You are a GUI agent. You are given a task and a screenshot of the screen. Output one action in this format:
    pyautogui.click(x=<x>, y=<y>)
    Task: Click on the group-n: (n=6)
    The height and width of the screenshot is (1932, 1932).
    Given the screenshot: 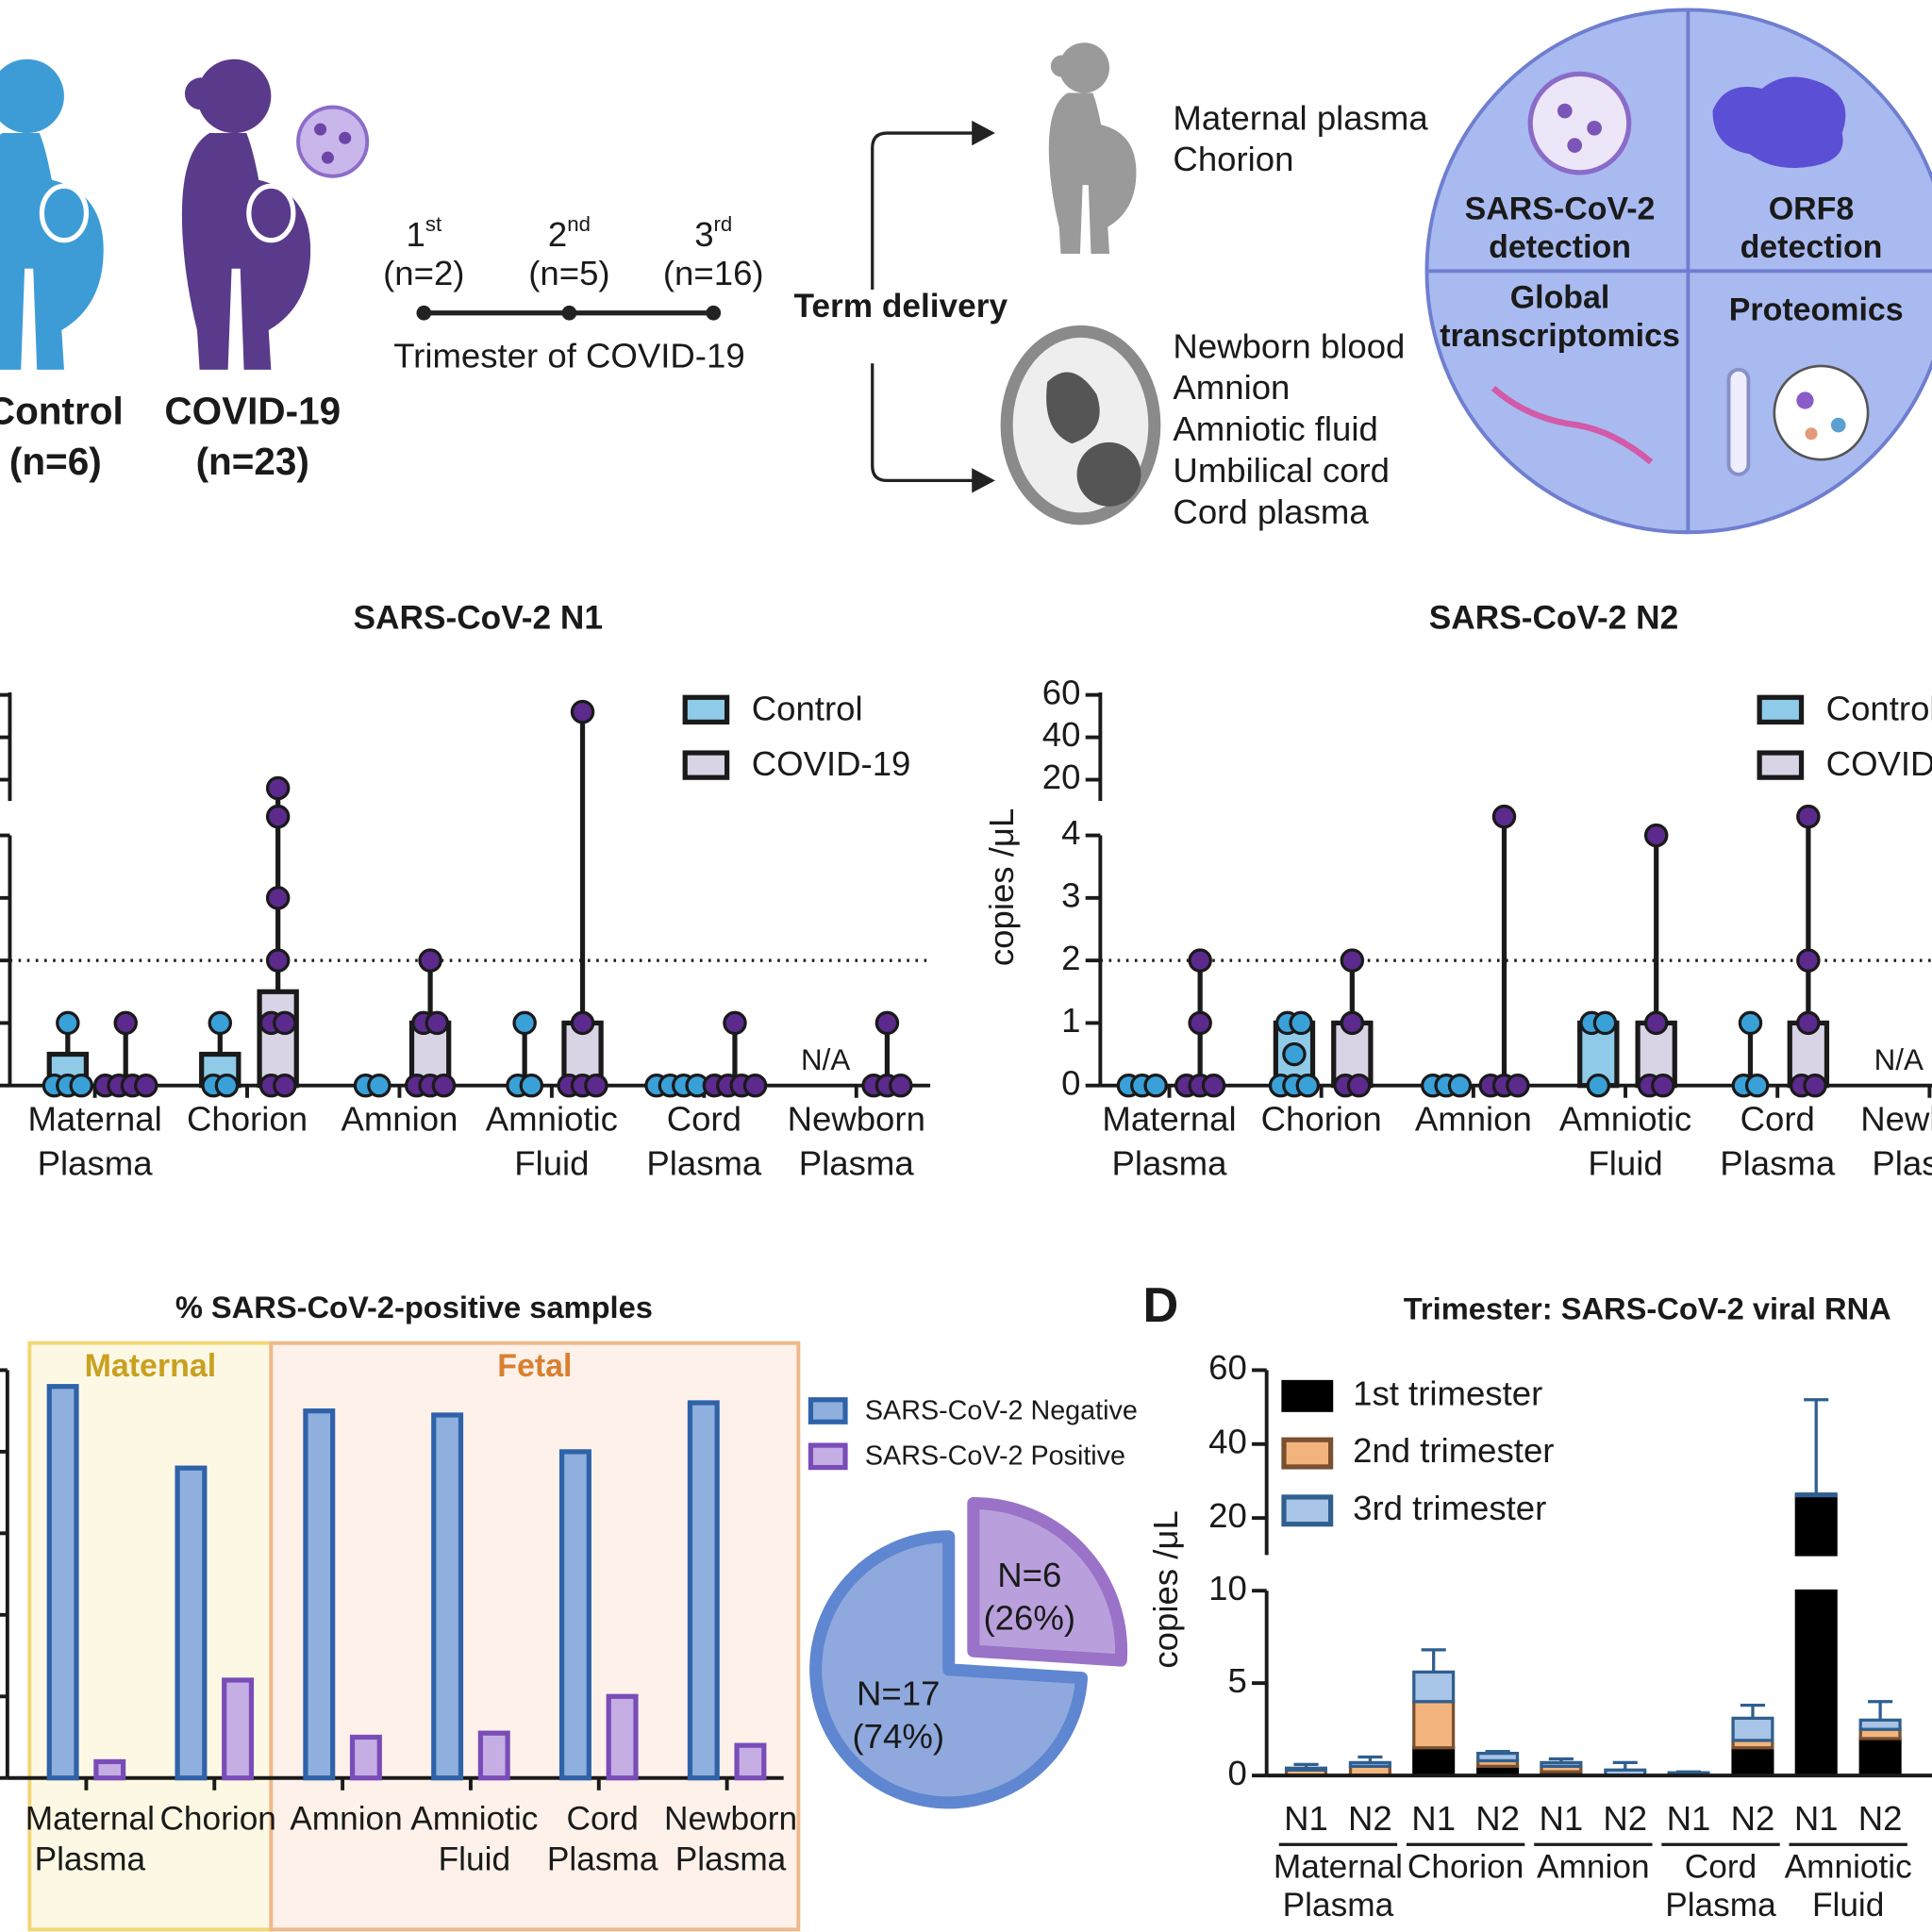 What is the action you would take?
    pyautogui.click(x=56, y=462)
    